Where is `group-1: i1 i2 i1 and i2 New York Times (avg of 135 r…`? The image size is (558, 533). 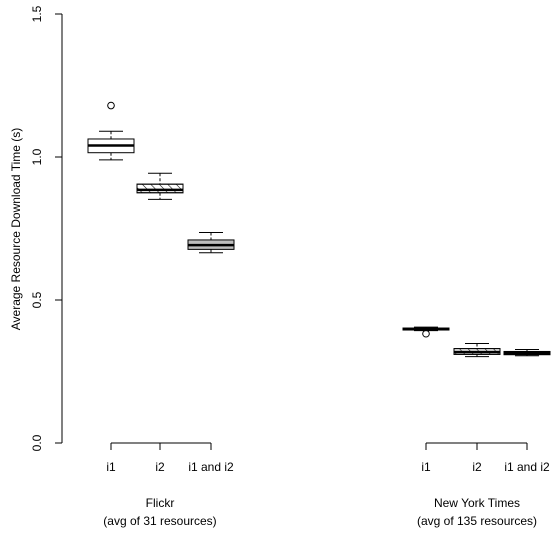
group-1: i1 i2 i1 and i2 New York Times (avg of 135 r… is located at coordinates (476, 427).